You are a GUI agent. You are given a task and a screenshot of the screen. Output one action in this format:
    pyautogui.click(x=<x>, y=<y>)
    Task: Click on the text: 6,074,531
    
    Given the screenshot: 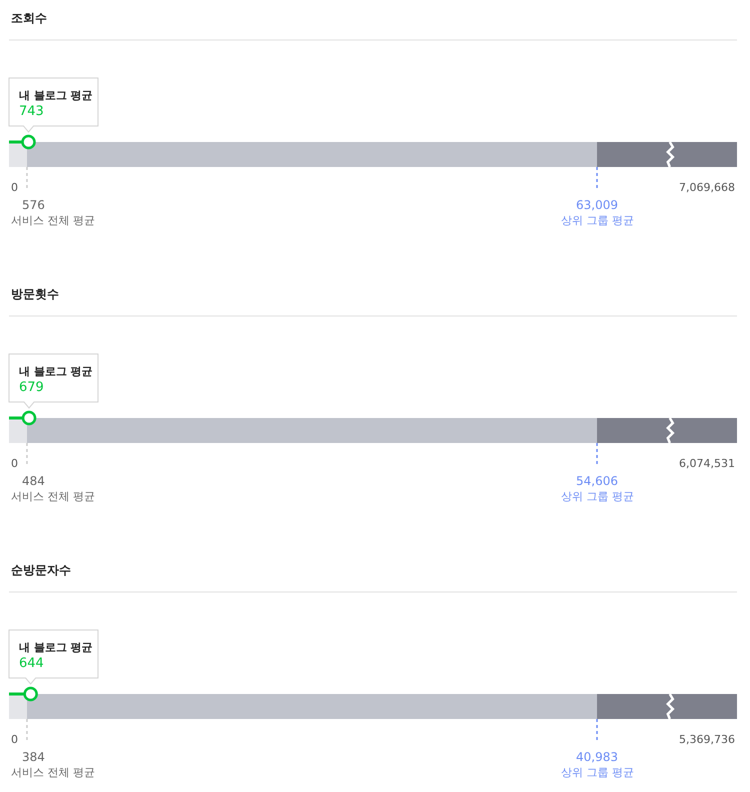 What is the action you would take?
    pyautogui.click(x=707, y=463)
    